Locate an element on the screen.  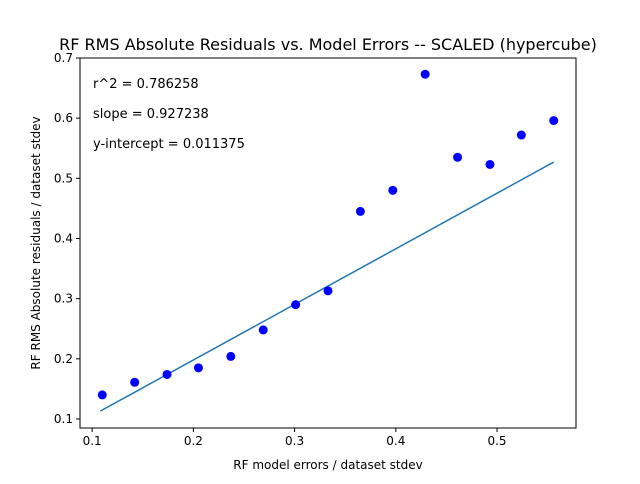
x-tick-label: 0.5 is located at coordinates (496, 441).